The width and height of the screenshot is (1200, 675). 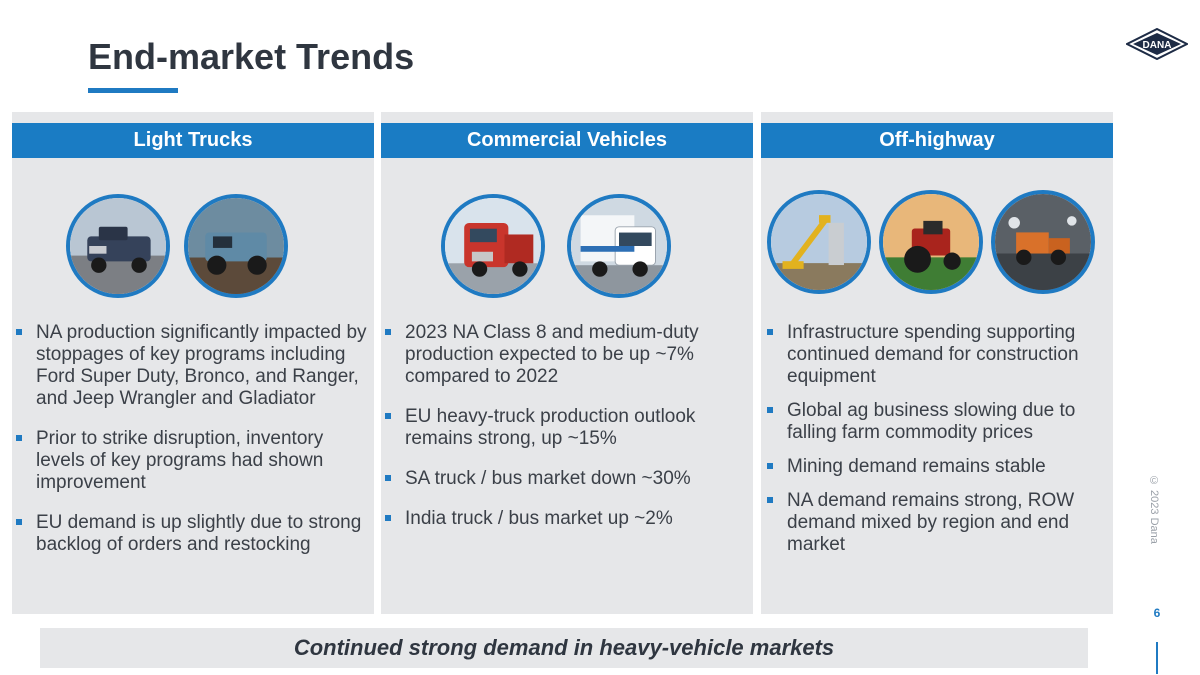 What do you see at coordinates (493, 246) in the screenshot?
I see `semi-truck-photo` at bounding box center [493, 246].